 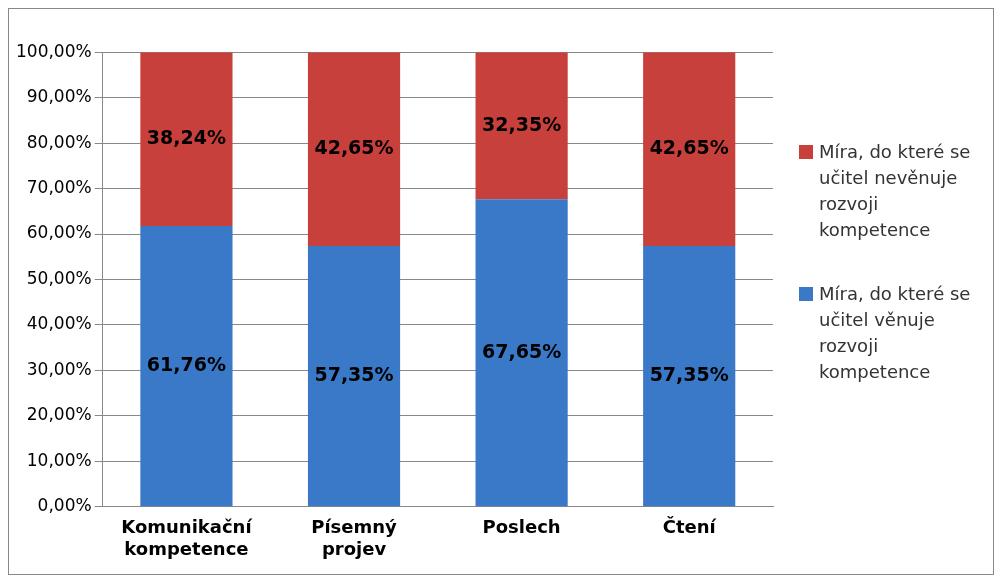 What do you see at coordinates (54, 50) in the screenshot?
I see `y-tick-label: 100,00%` at bounding box center [54, 50].